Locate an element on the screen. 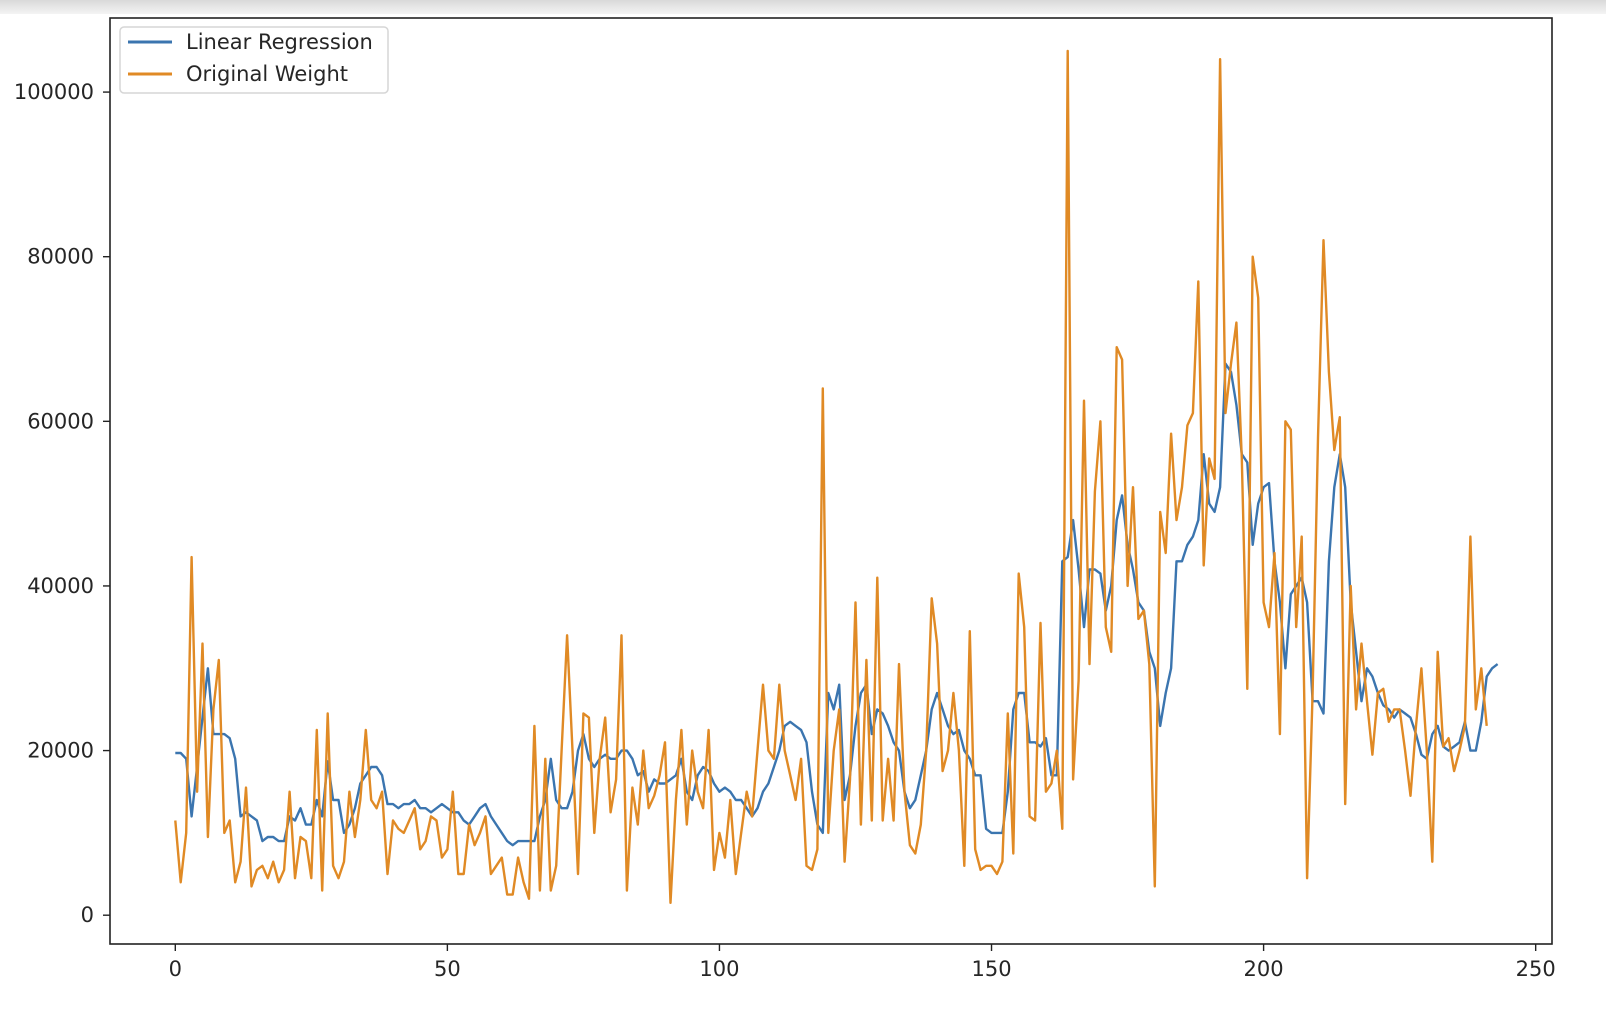 The image size is (1606, 1012). x-tick-label: 0 is located at coordinates (175, 969).